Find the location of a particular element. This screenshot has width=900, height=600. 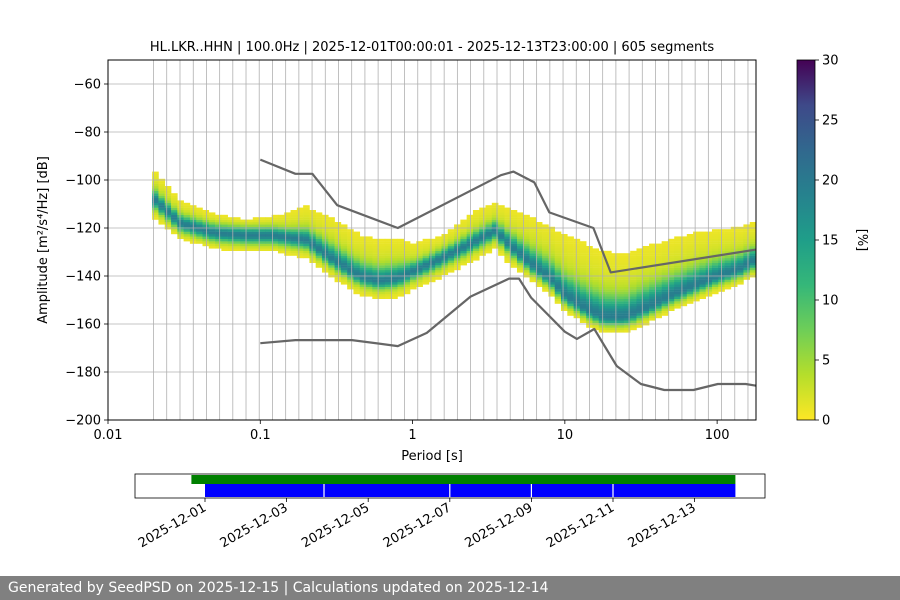

timeline-date-label: 2025-12-01 is located at coordinates (172, 525).